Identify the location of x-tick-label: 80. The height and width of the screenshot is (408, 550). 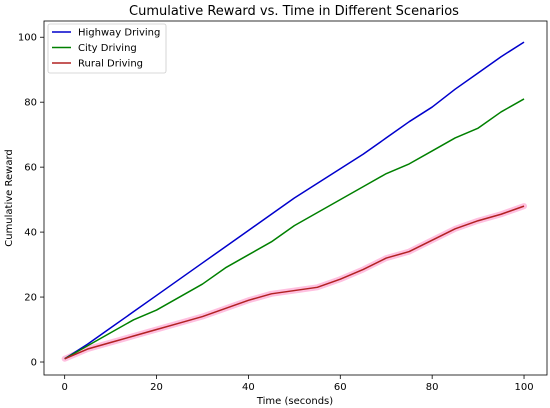
(432, 387).